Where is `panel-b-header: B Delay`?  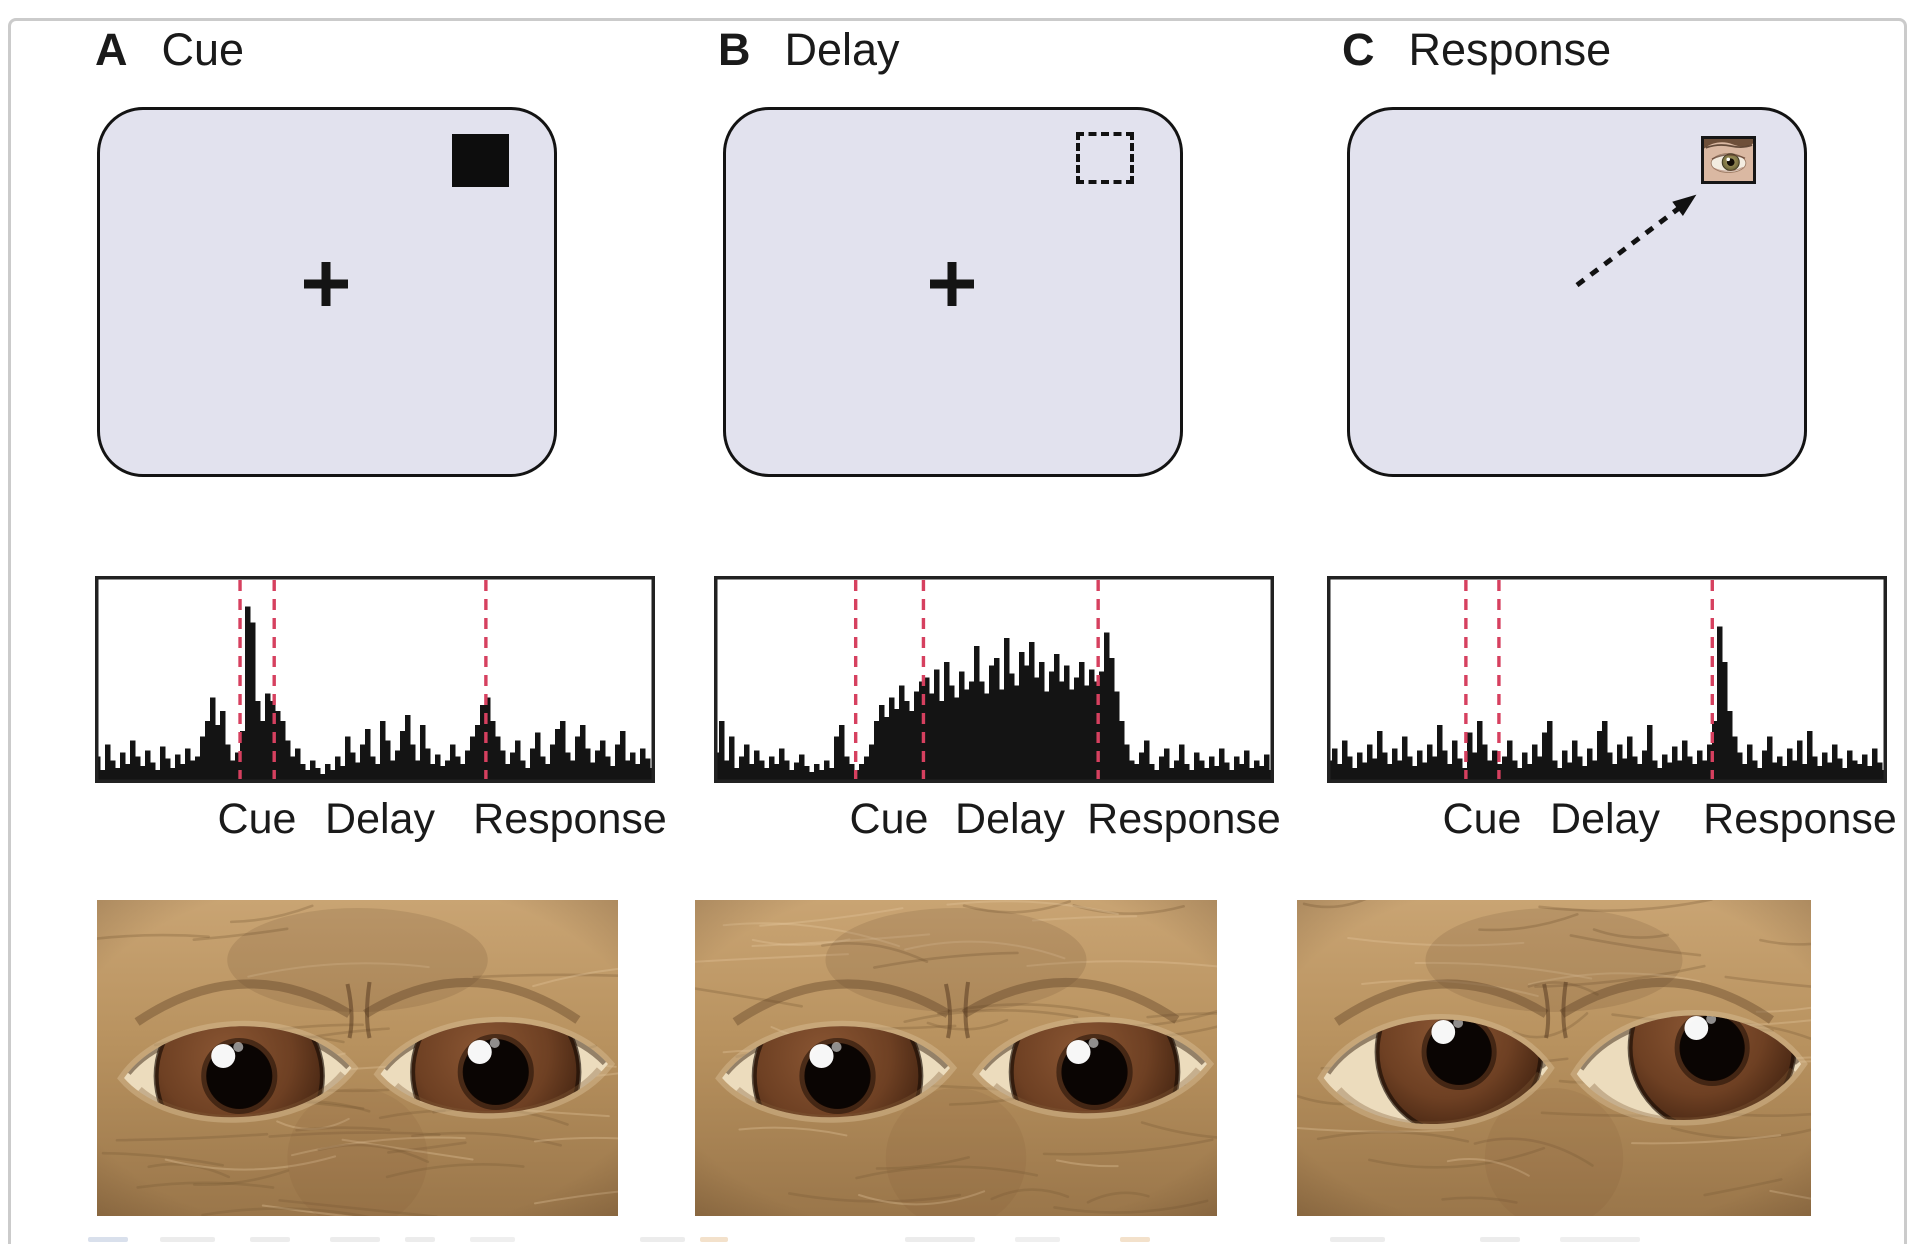 panel-b-header: B Delay is located at coordinates (809, 50).